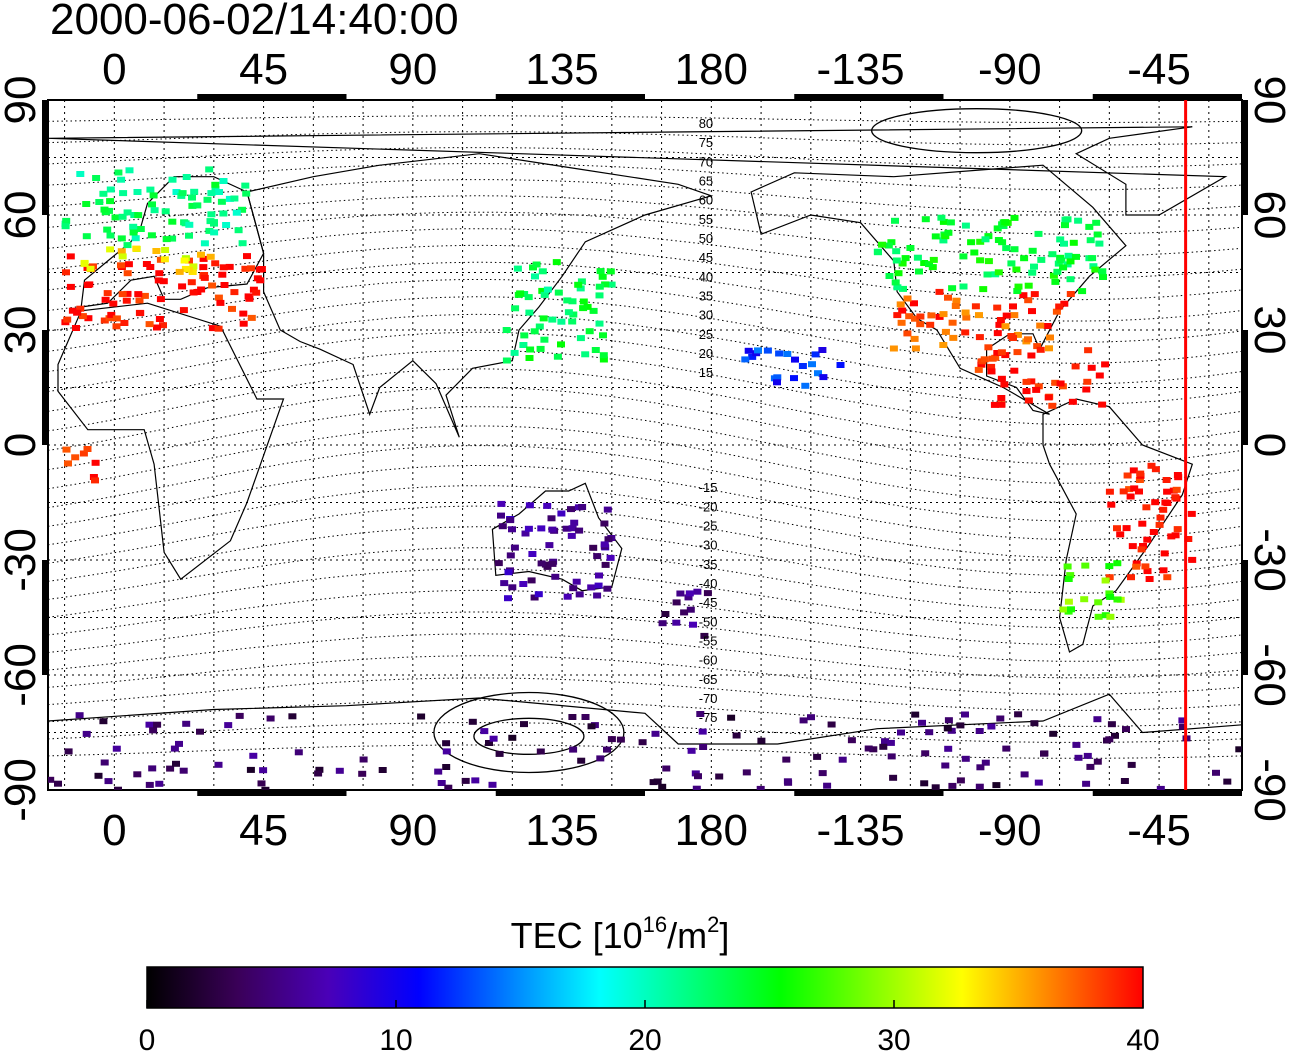 The height and width of the screenshot is (1057, 1292). Describe the element at coordinates (412, 830) in the screenshot. I see `longitude-tick-label: 90` at that location.